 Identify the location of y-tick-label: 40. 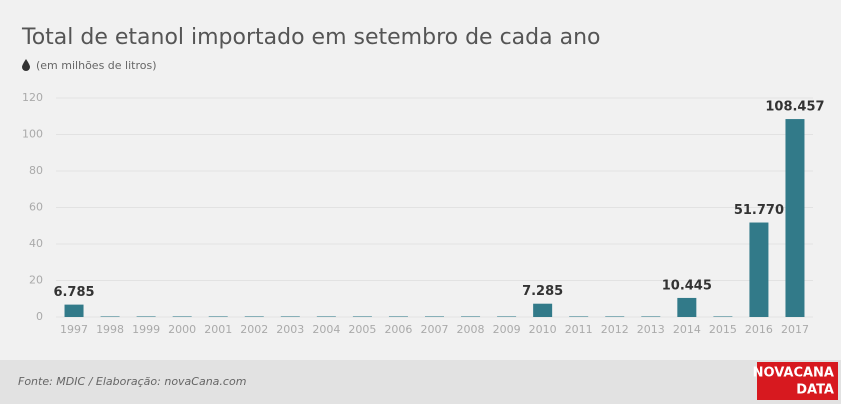
(36, 243).